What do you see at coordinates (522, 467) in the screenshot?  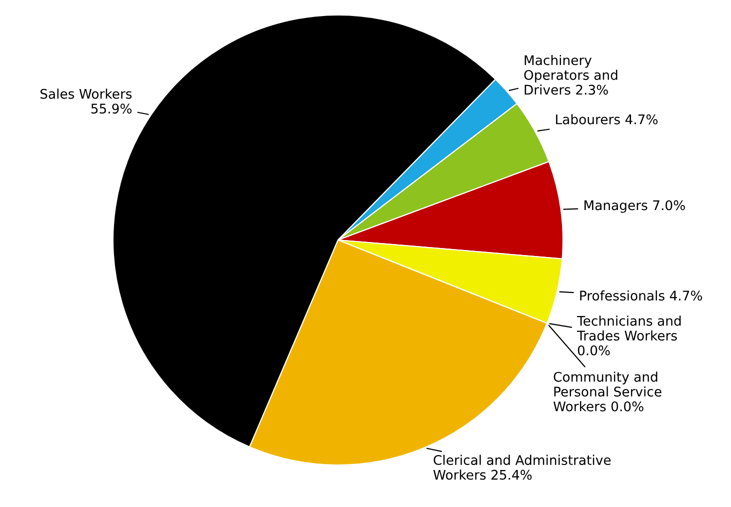 I see `slice-label: Clerical and Administrative Workers 25.4%` at bounding box center [522, 467].